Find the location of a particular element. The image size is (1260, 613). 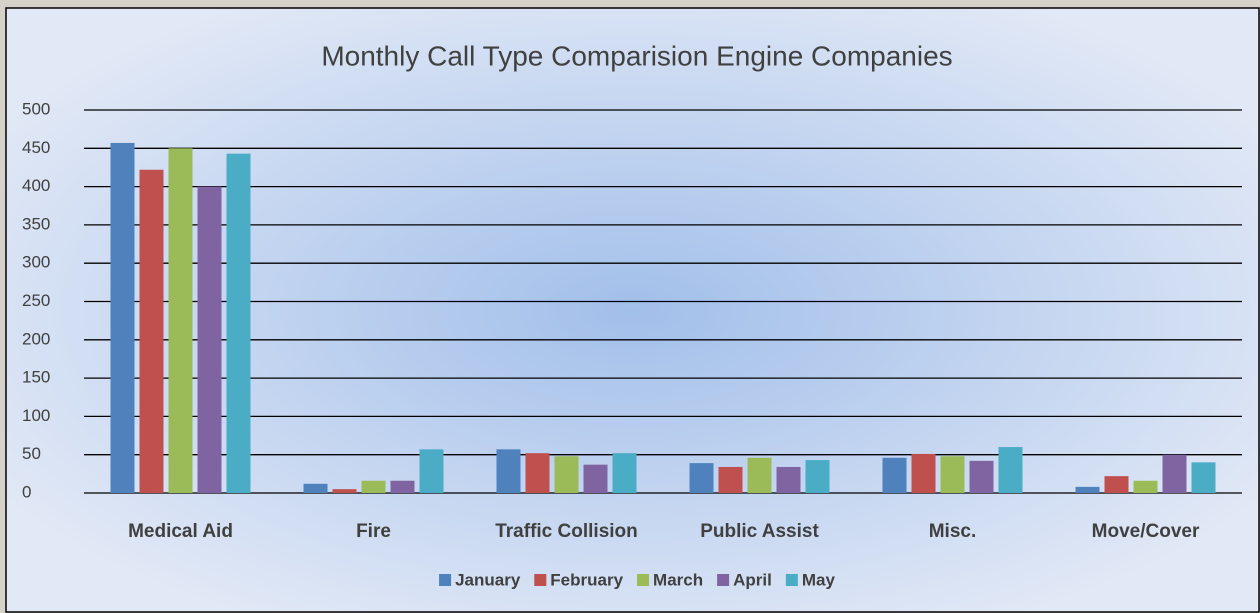

legend-label: March is located at coordinates (678, 579).